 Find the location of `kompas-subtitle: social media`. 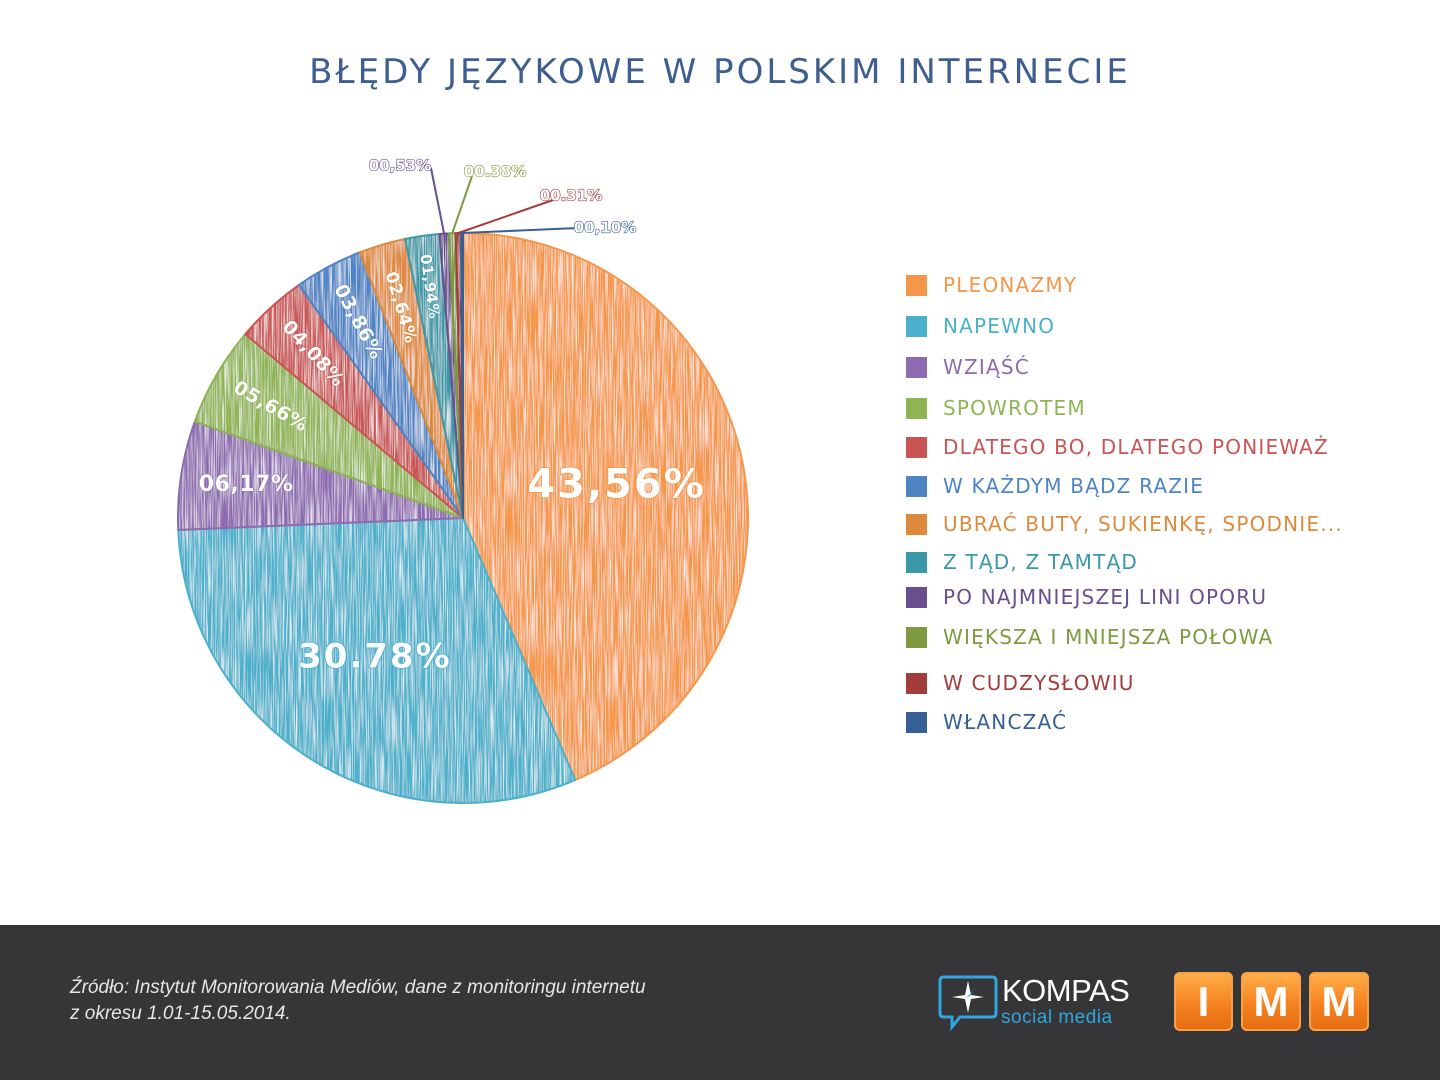

kompas-subtitle: social media is located at coordinates (1057, 1017).